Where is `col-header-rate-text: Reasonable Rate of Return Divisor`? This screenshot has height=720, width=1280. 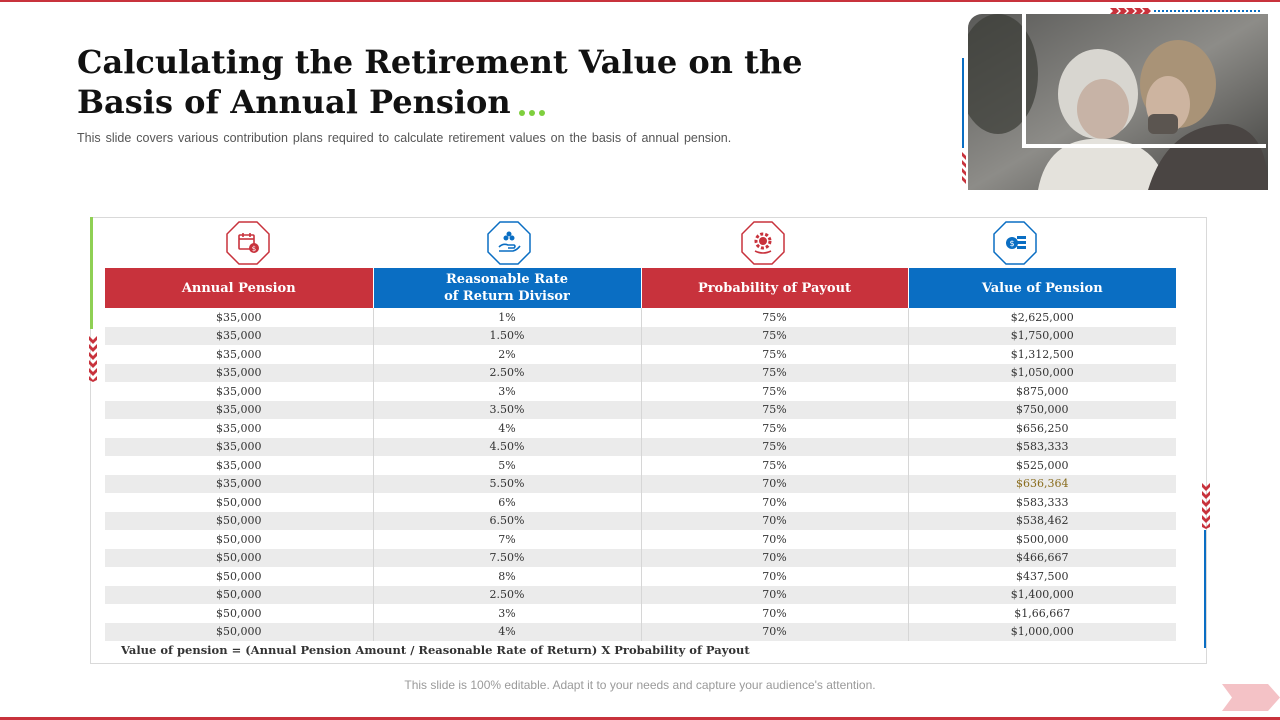 col-header-rate-text: Reasonable Rate of Return Divisor is located at coordinates (507, 288).